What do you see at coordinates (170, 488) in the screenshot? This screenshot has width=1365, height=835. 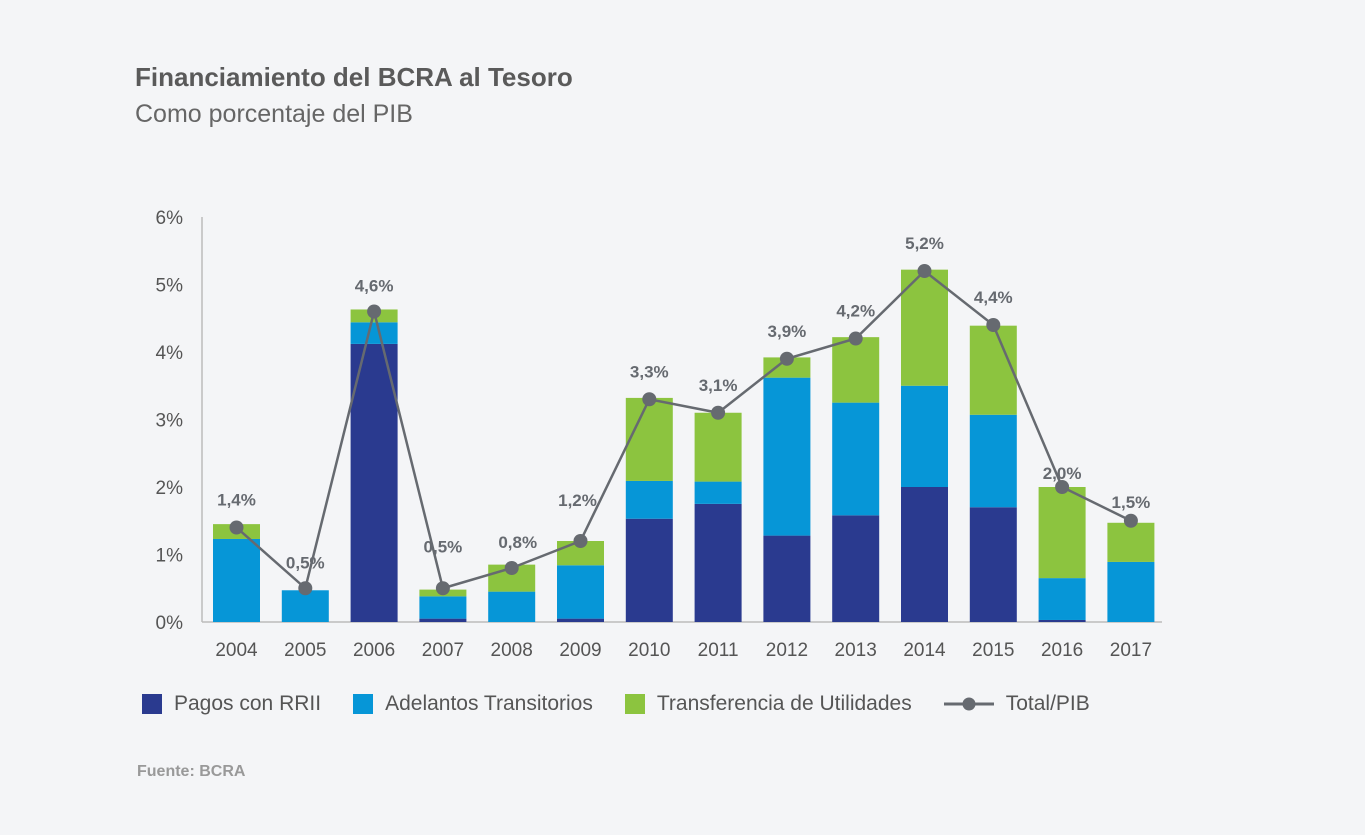 I see `y-tick-label: 2%` at bounding box center [170, 488].